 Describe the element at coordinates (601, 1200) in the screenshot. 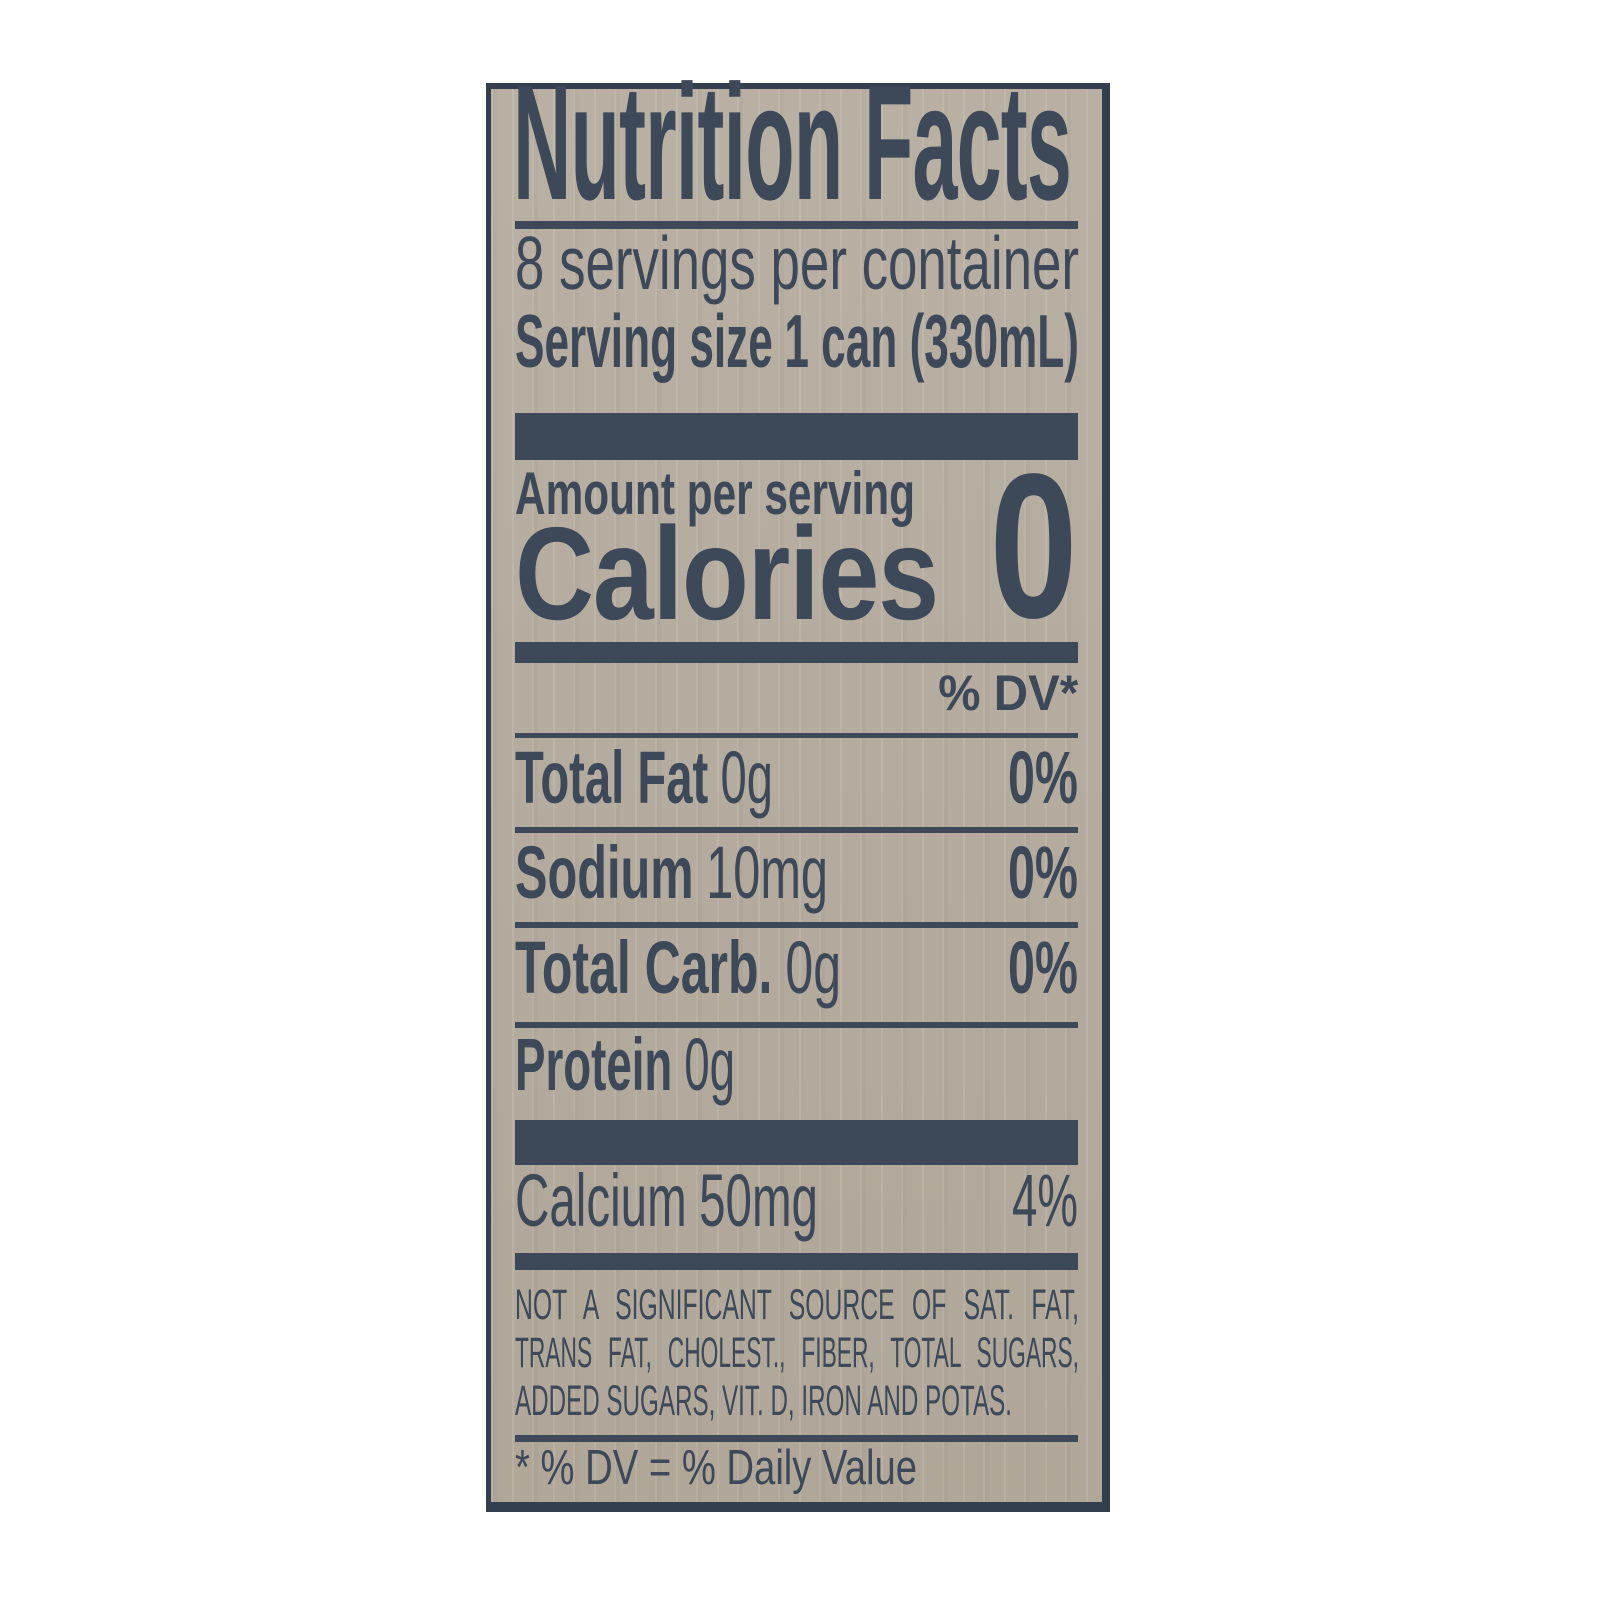

I see `mineral-name: Calcium` at that location.